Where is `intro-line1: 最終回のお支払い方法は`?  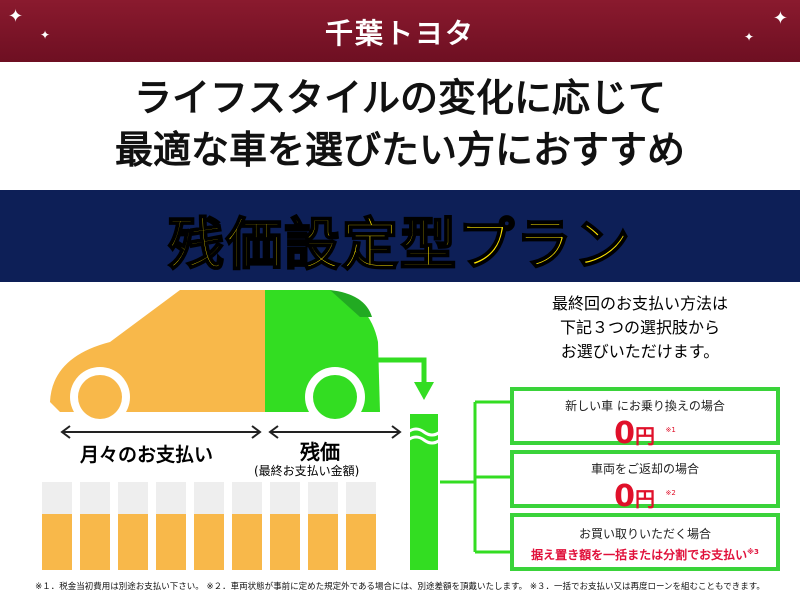
intro-line1: 最終回のお支払い方法は is located at coordinates (639, 303).